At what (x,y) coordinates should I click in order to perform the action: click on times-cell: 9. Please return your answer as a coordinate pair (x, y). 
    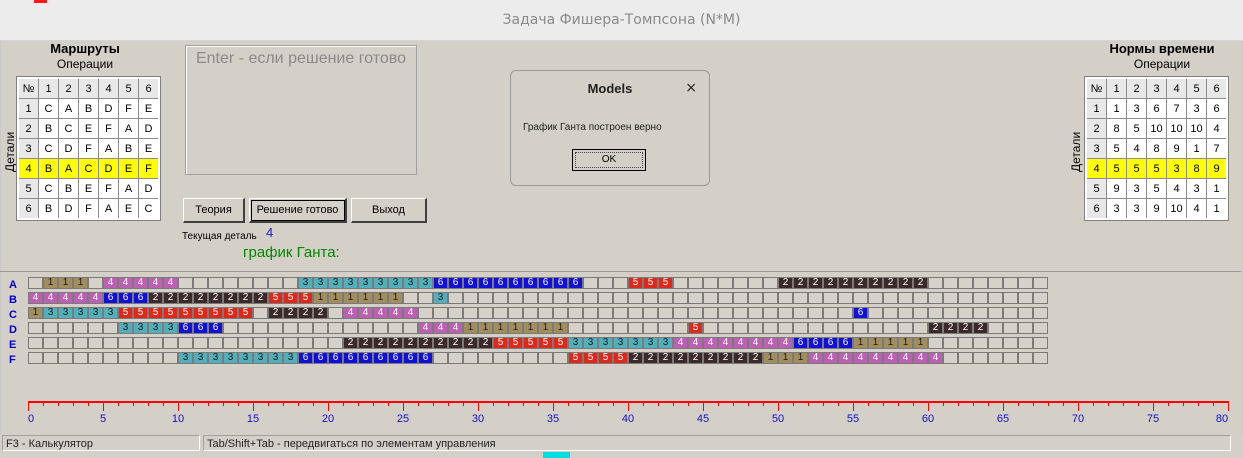
    Looking at the image, I should click on (1217, 168).